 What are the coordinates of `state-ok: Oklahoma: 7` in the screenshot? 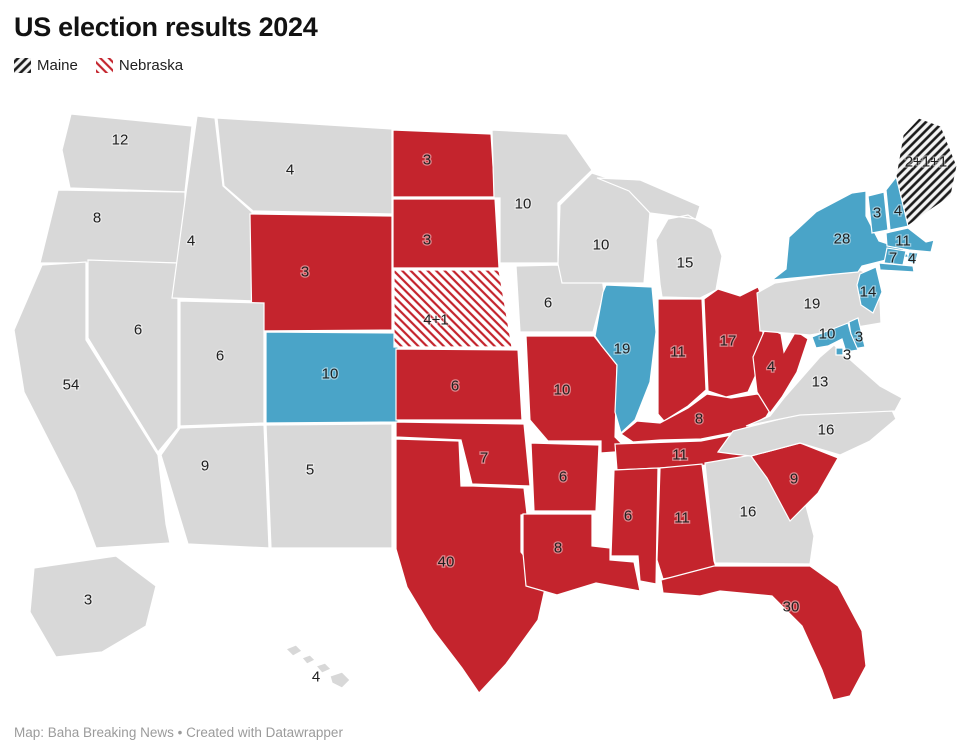 It's located at (463, 454).